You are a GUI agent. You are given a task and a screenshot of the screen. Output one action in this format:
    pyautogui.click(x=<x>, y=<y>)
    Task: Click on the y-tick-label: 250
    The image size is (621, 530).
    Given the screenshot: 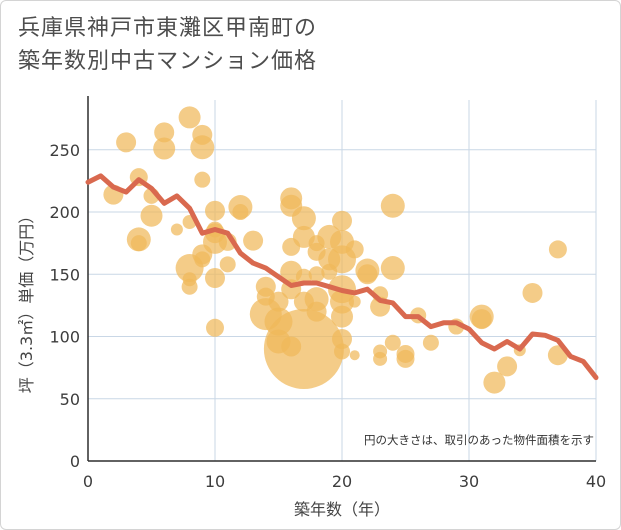 What is the action you would take?
    pyautogui.click(x=64, y=150)
    